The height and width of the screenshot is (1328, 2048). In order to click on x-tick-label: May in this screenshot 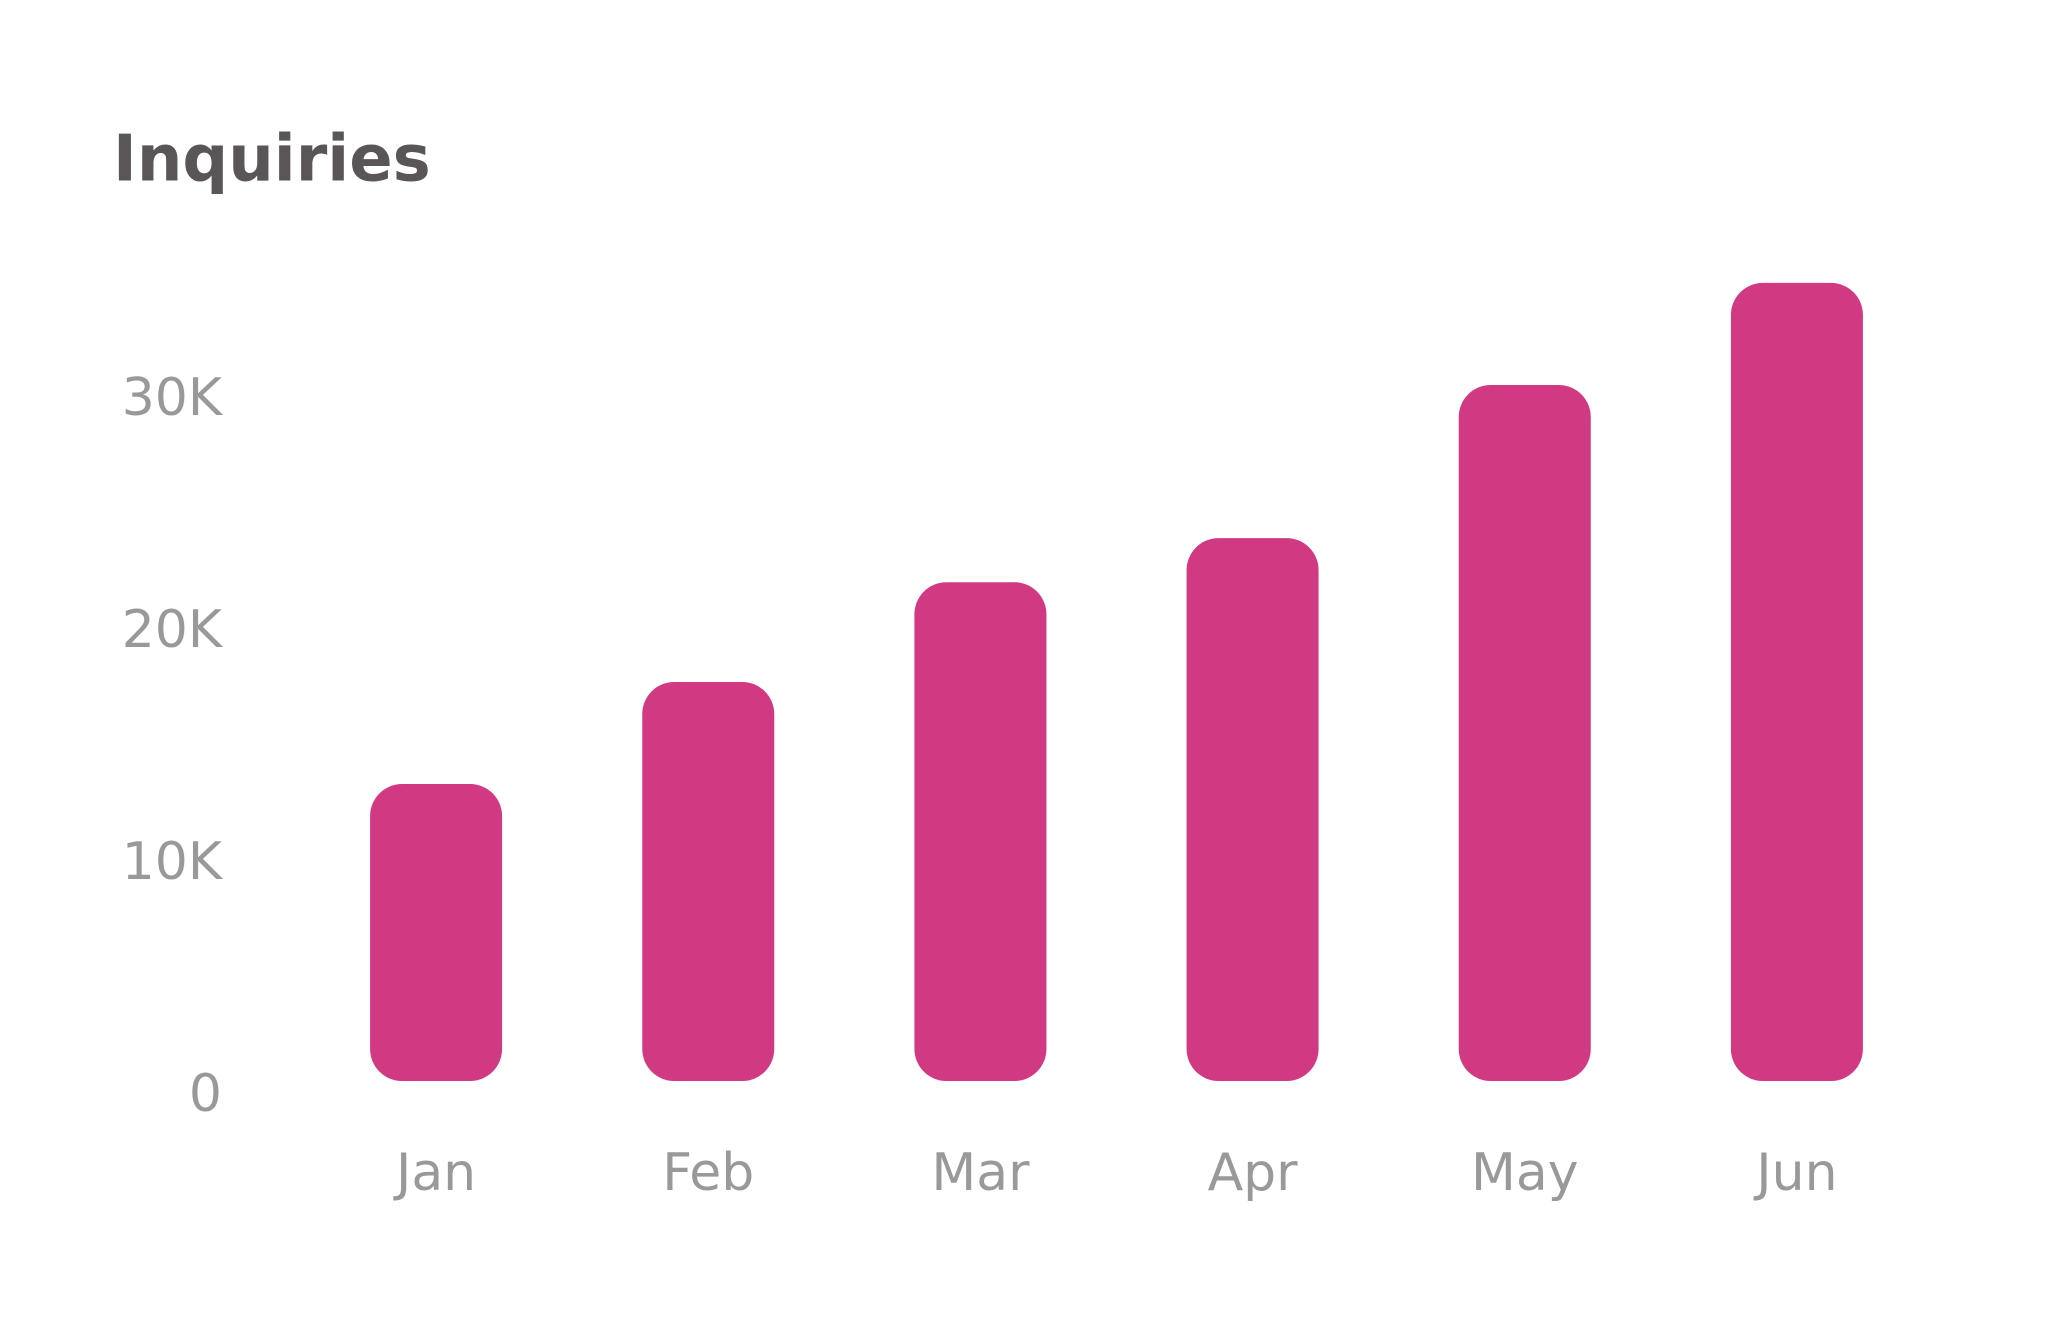, I will do `click(1525, 1173)`.